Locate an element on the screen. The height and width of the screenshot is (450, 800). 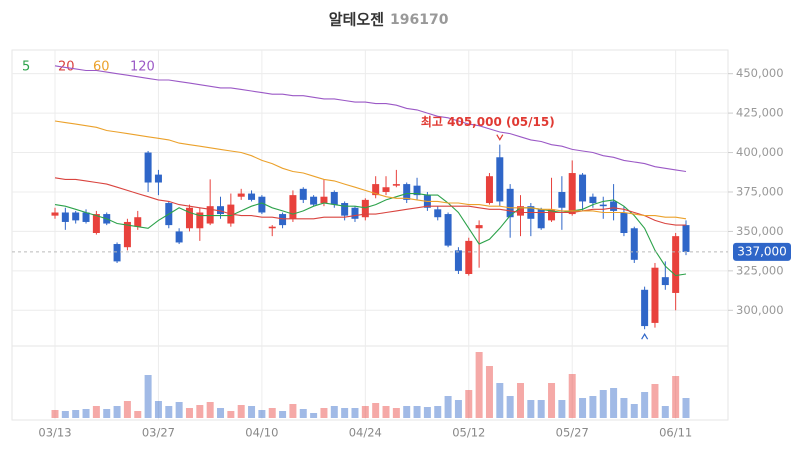
y-tick-label: 450,000 is located at coordinates (760, 73).